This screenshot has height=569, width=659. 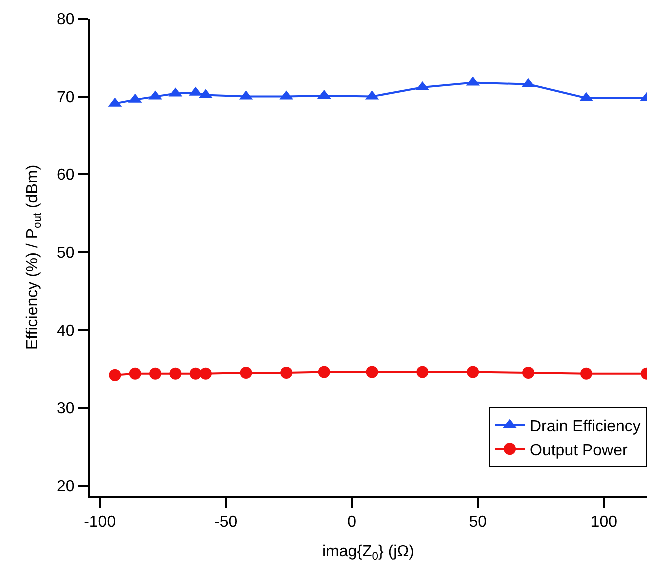 I want to click on y-tick-label: 80, so click(x=66, y=20).